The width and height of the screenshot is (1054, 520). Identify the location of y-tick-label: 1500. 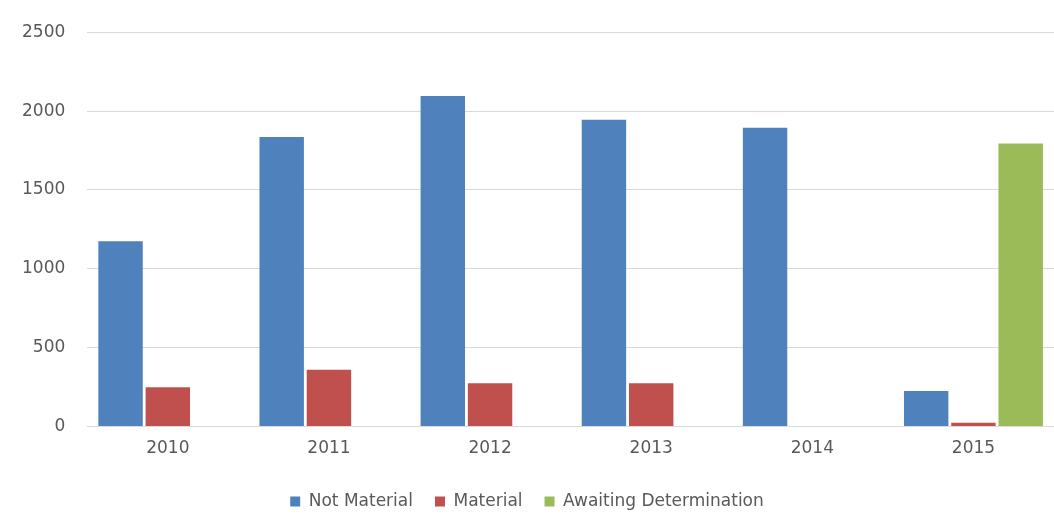
(44, 188).